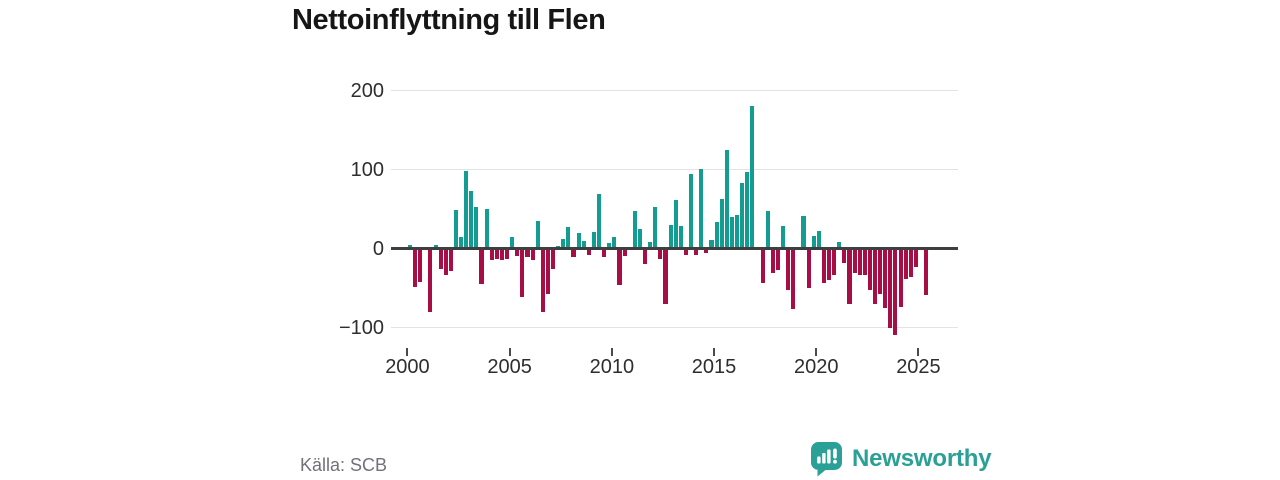 Image resolution: width=1280 pixels, height=480 pixels. Describe the element at coordinates (344, 465) in the screenshot. I see `source-note: Källa: SCB` at that location.